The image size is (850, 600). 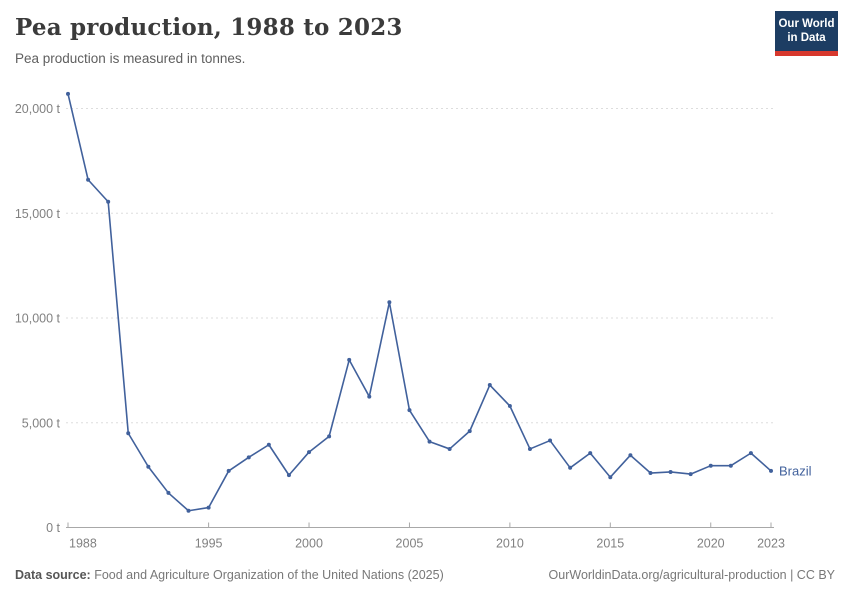 I want to click on owid-logo: Our World in Data, so click(x=806, y=33).